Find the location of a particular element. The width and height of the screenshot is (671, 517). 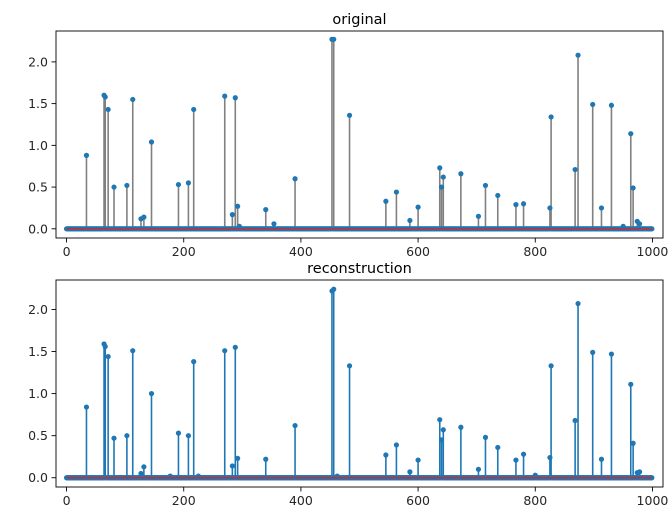

chart-title: original is located at coordinates (359, 20).